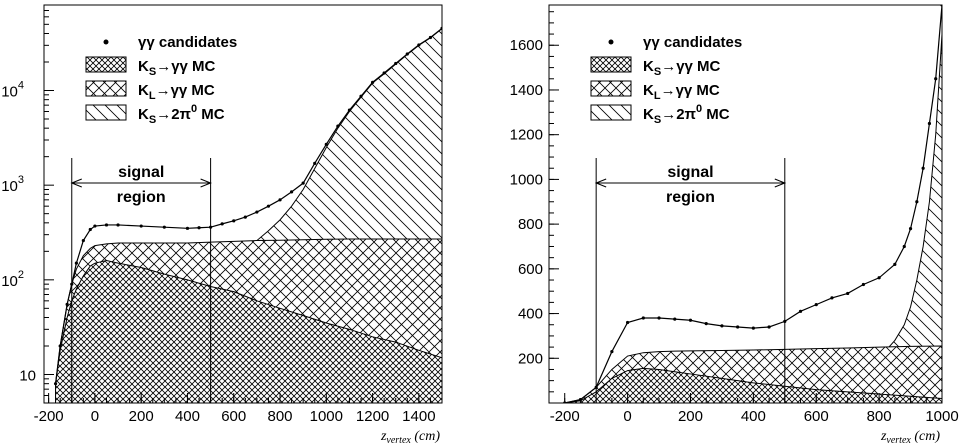  I want to click on y-tick-exponent: 2, so click(21, 275).